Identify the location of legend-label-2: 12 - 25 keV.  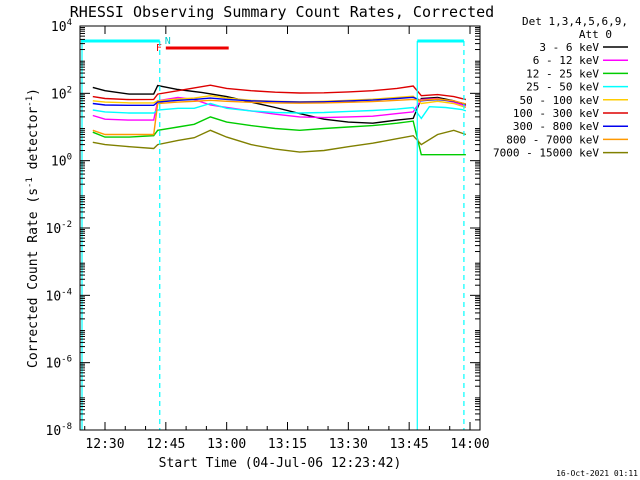
(562, 73).